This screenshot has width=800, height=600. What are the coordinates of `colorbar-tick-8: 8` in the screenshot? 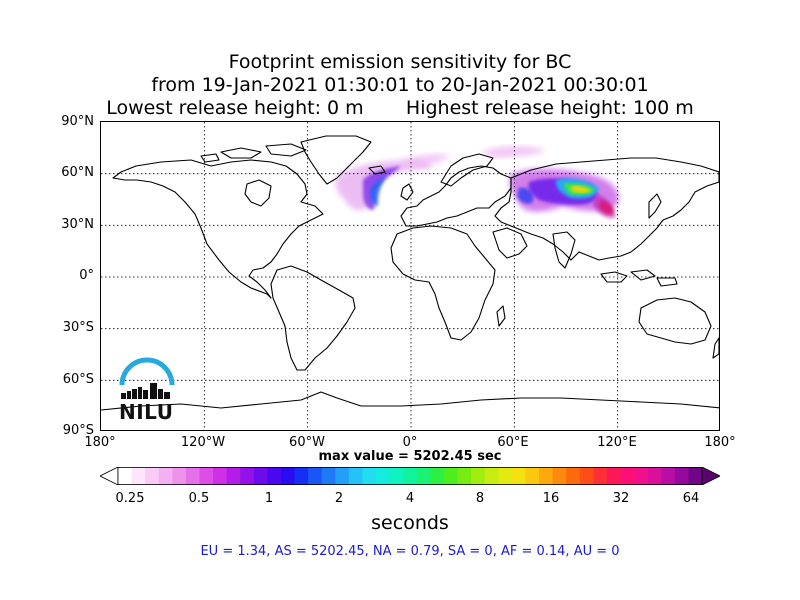 It's located at (480, 498).